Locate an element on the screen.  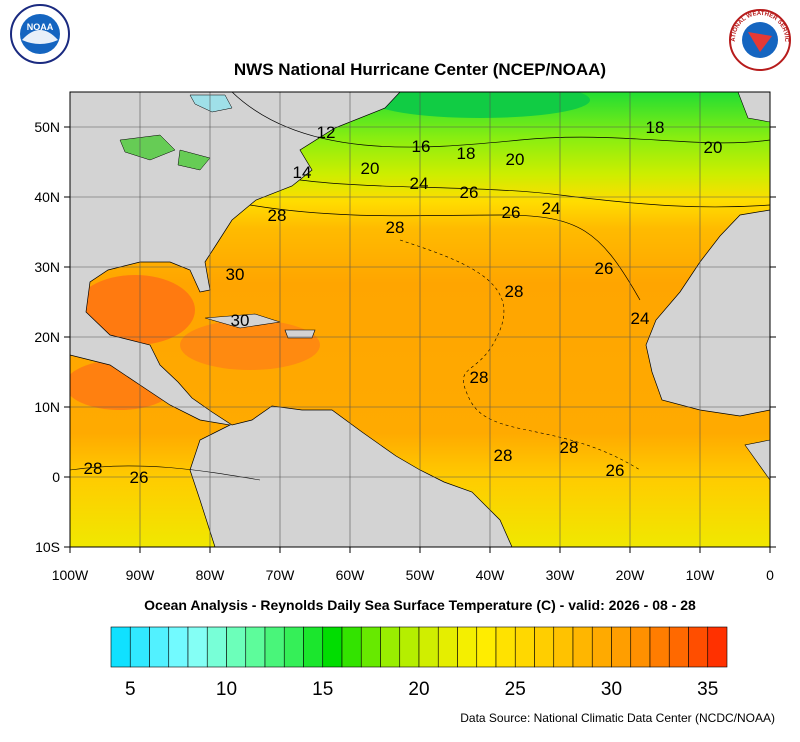
y-tick-label: 30N is located at coordinates (47, 267).